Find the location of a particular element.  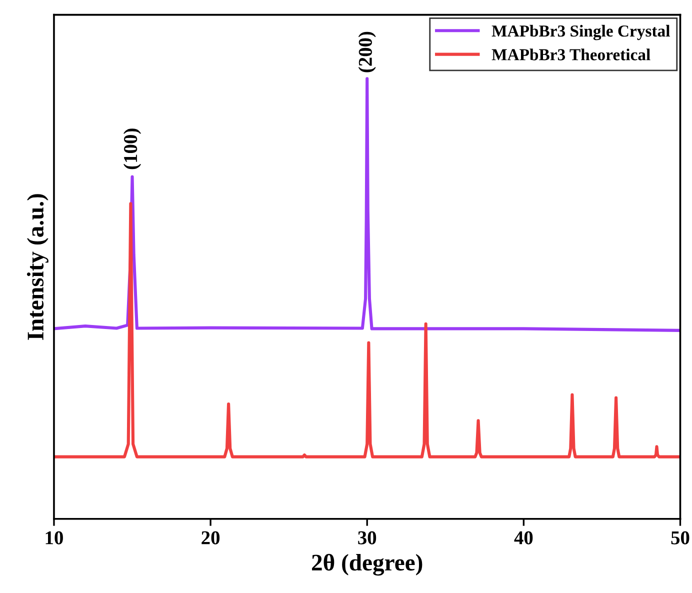

x-tick-label: 40 is located at coordinates (523, 537).